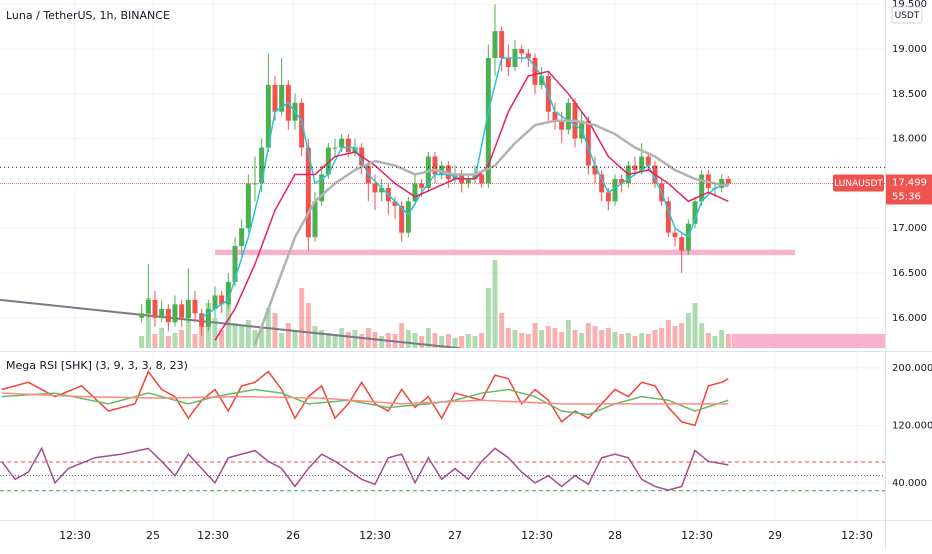 This screenshot has width=932, height=554. I want to click on y-tick-label: 200.000, so click(912, 368).